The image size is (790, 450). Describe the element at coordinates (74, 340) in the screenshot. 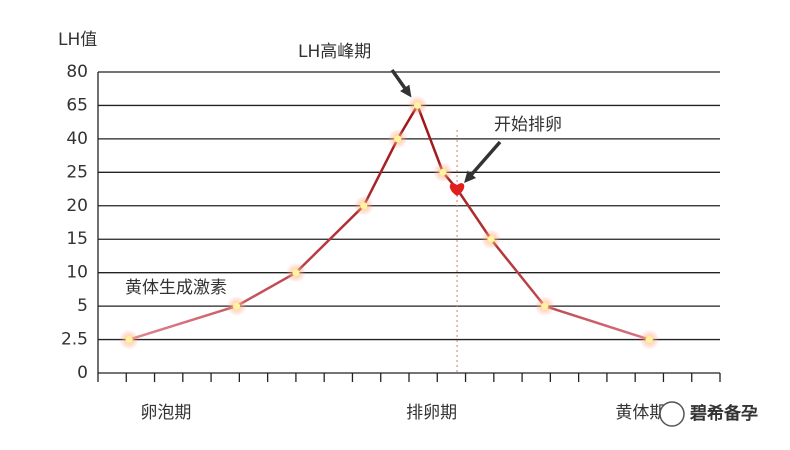

I see `y-tick-label: 2.5` at that location.